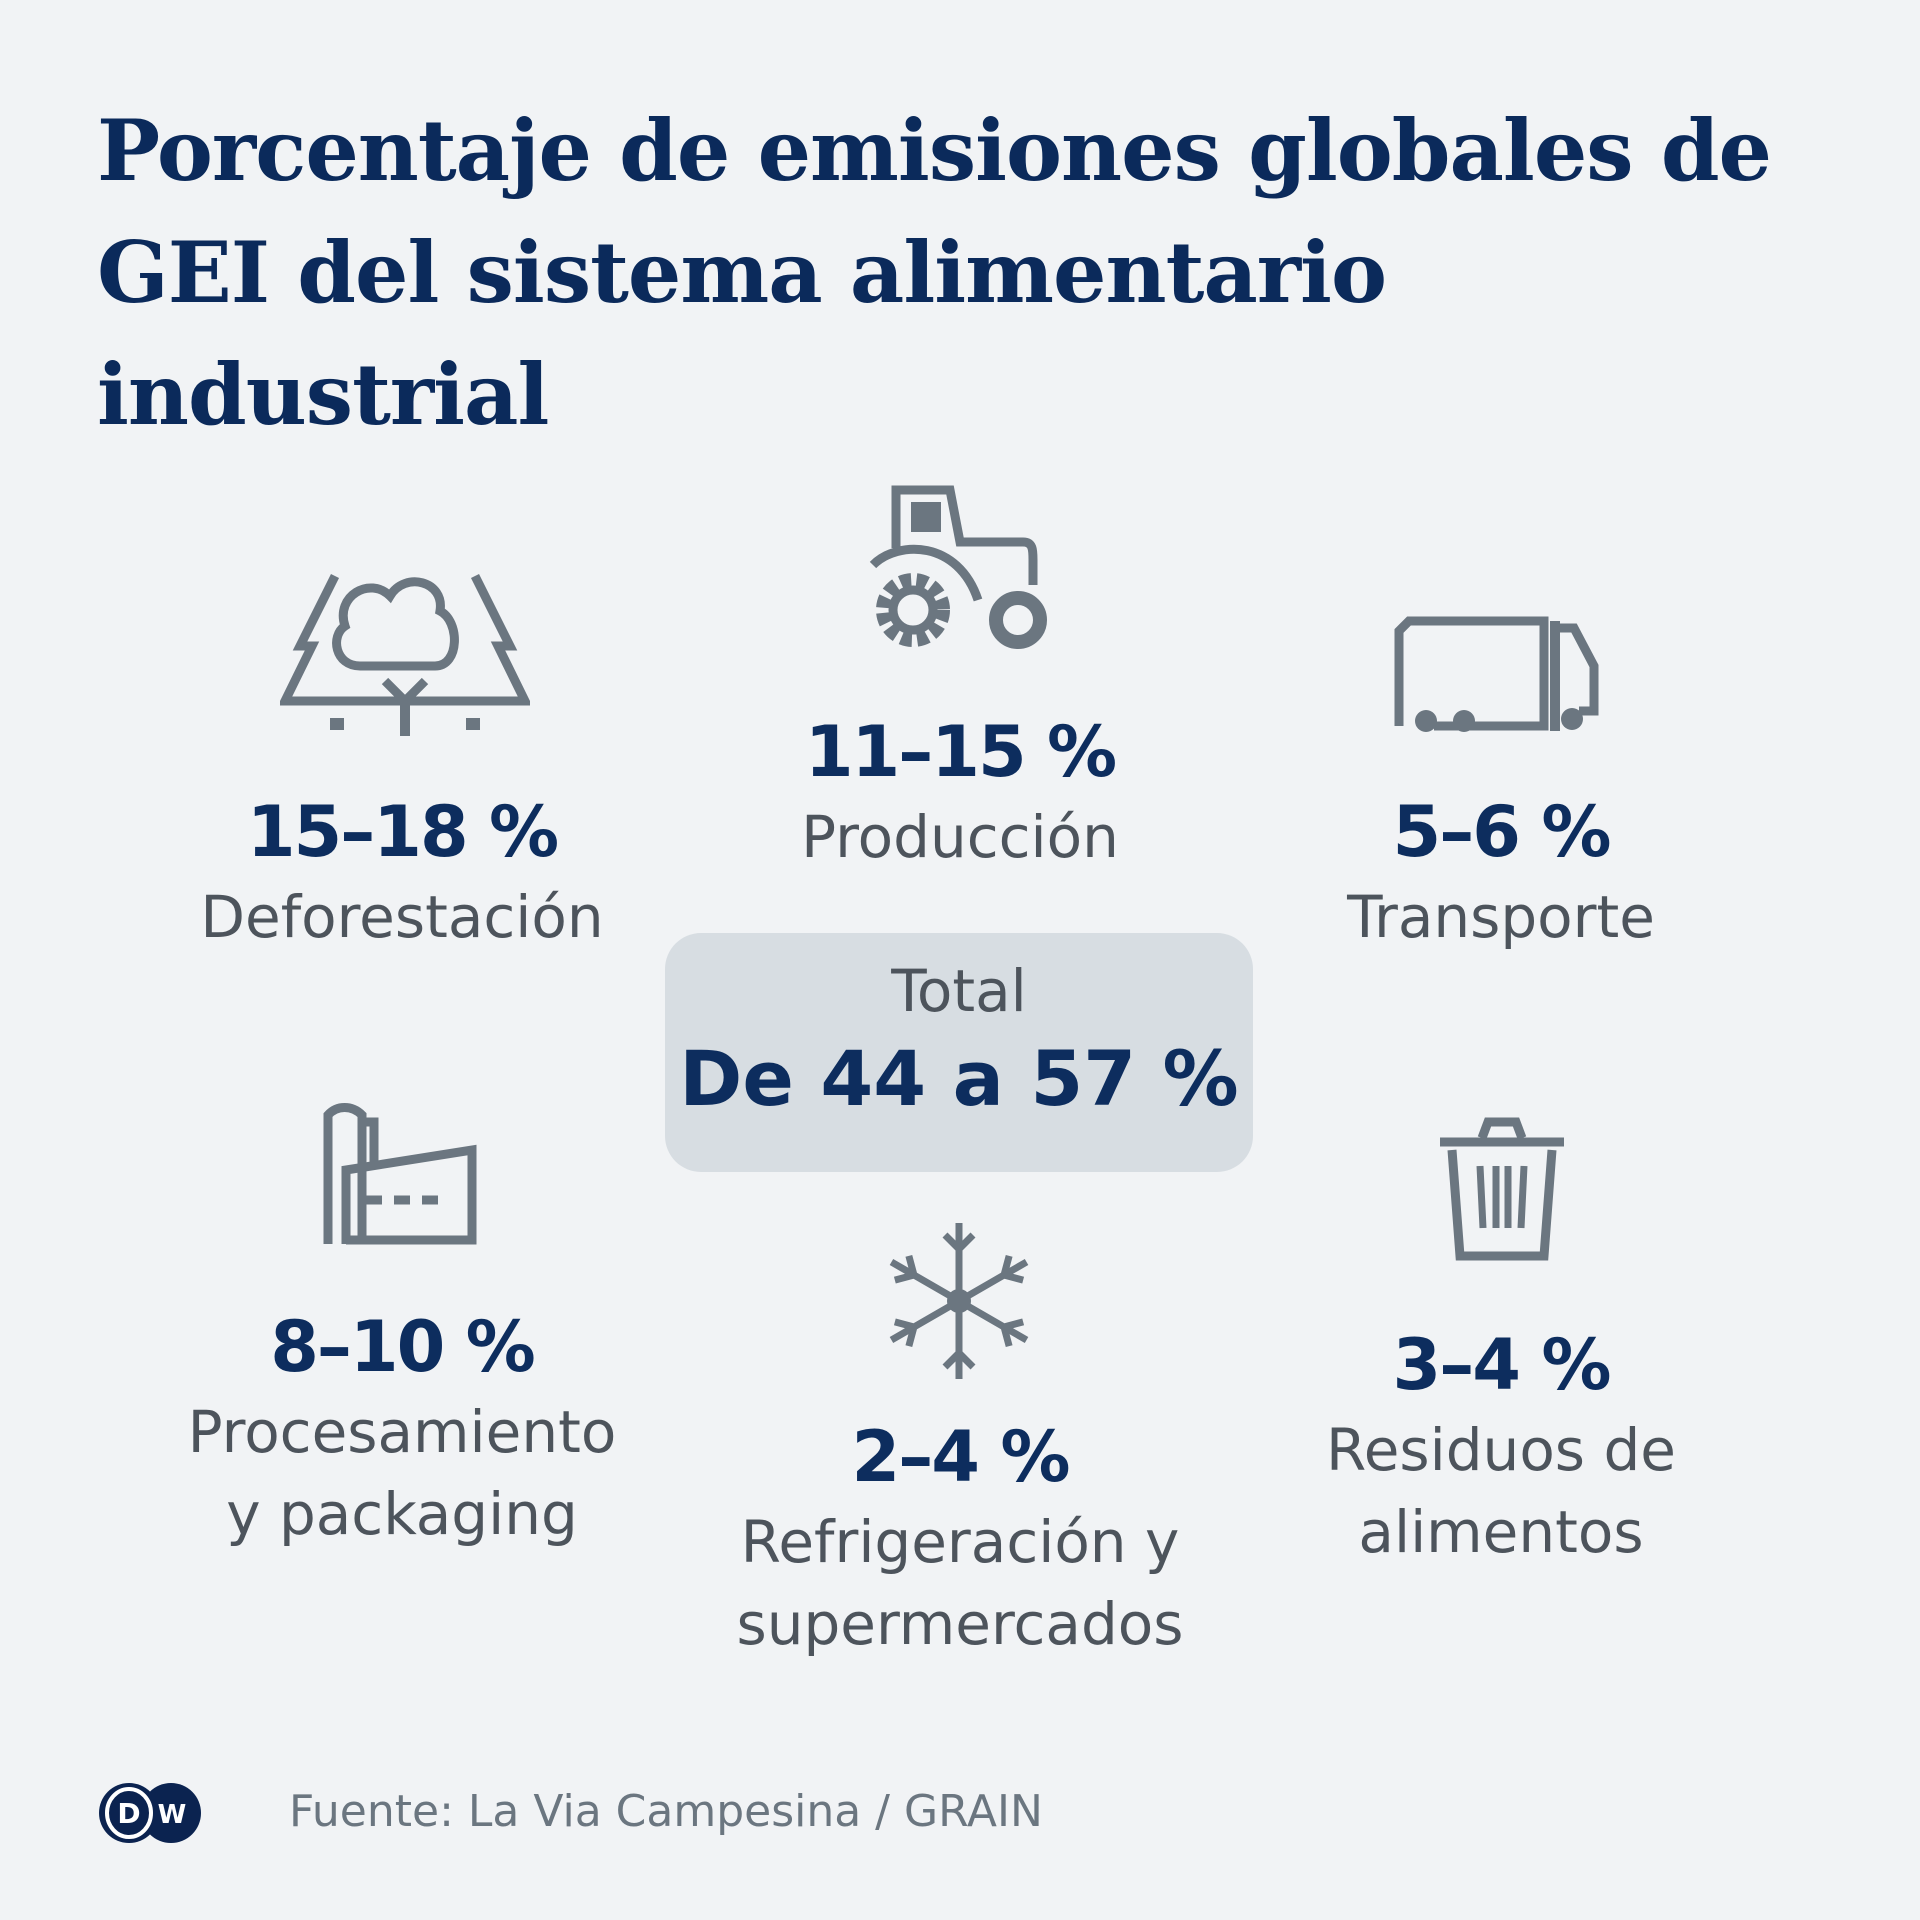  Describe the element at coordinates (402, 832) in the screenshot. I see `value: 15–18 %` at that location.